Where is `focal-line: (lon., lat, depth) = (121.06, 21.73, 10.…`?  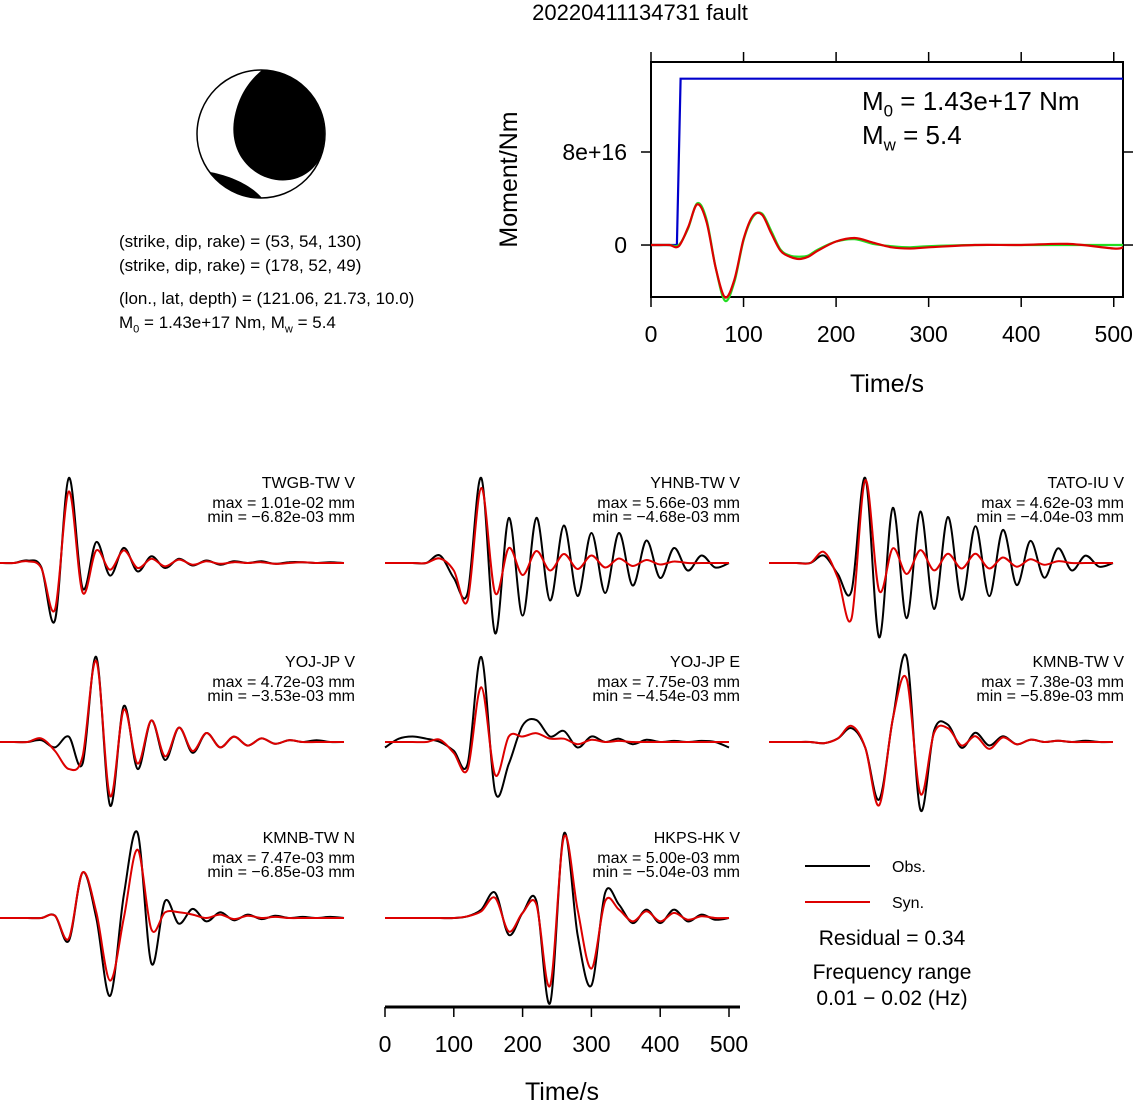
focal-line: (lon., lat, depth) = (121.06, 21.73, 10.… is located at coordinates (266, 298).